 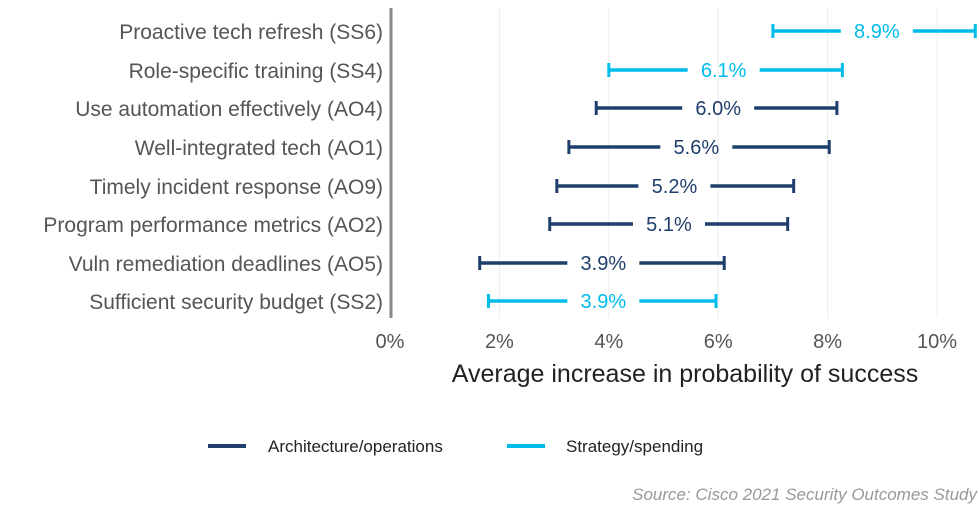 I want to click on row: Program performance metrics (AO2) 5.1%, so click(x=416, y=225).